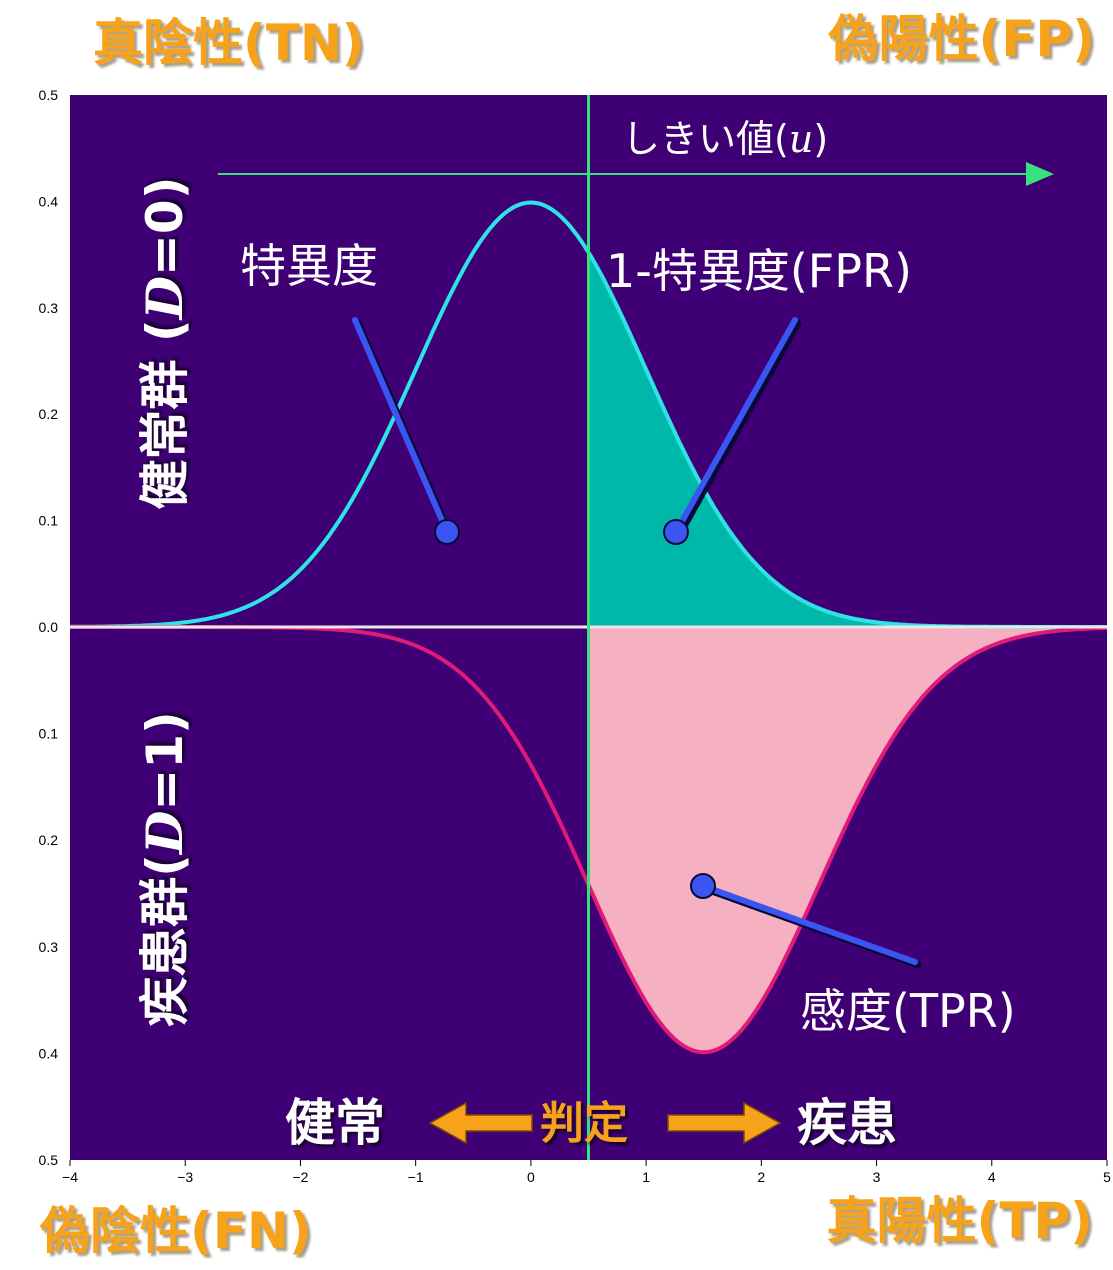  What do you see at coordinates (847, 1123) in the screenshot?
I see `judge-disease-label: 疾患` at bounding box center [847, 1123].